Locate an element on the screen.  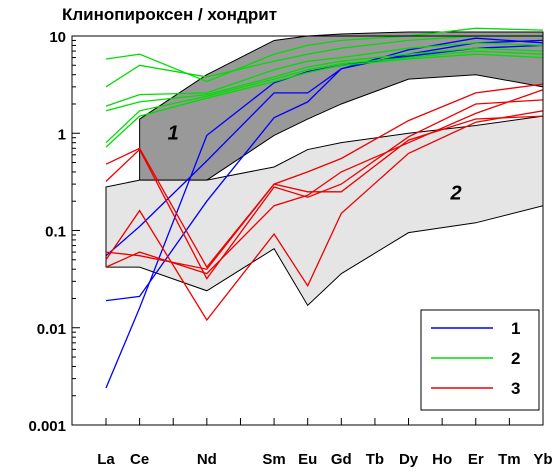
y-tick-label: 0.01 is located at coordinates (51, 329).